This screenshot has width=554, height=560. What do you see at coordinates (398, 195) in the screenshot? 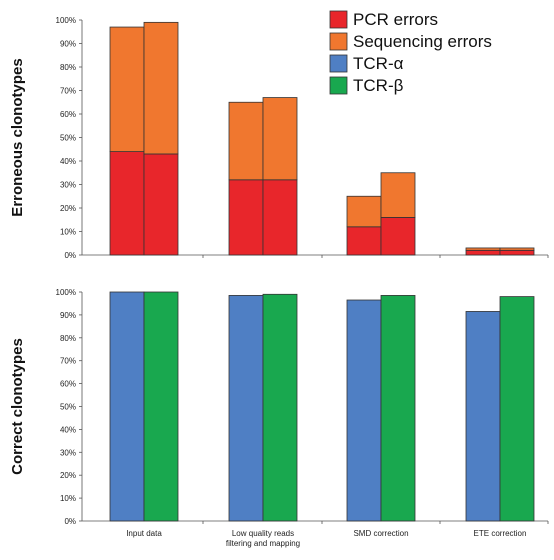
I see `bar-sequencing-errors-2-beta` at bounding box center [398, 195].